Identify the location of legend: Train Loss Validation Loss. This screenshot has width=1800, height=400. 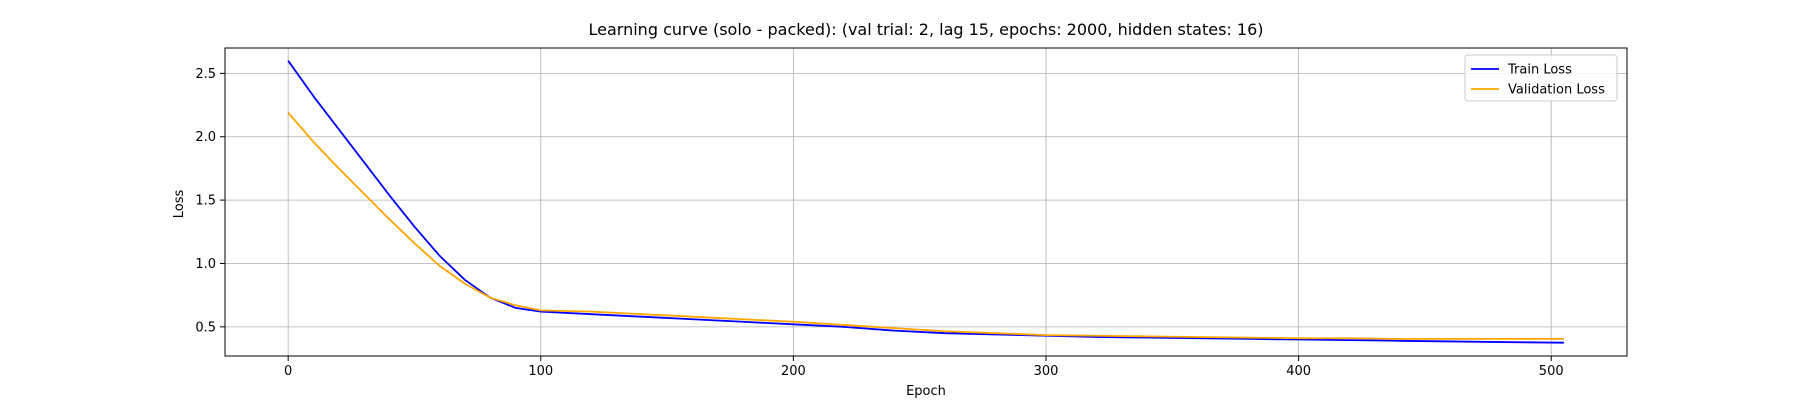
(1541, 78).